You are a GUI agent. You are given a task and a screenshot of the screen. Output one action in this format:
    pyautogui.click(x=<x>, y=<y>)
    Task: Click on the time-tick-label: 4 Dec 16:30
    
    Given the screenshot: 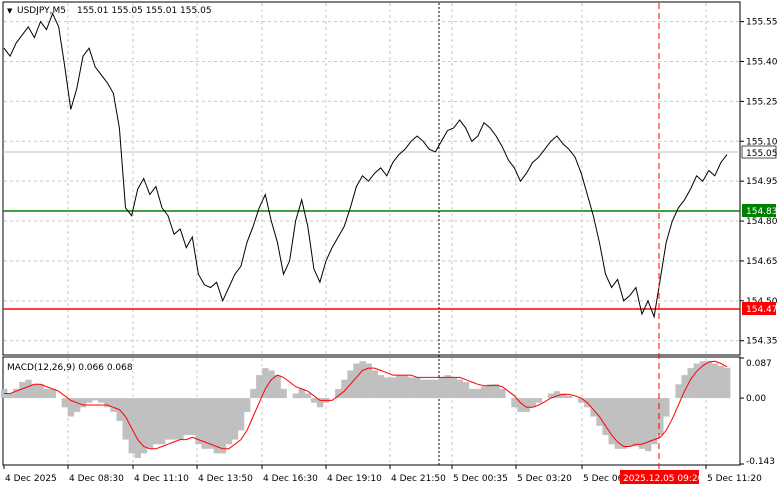 What is the action you would take?
    pyautogui.click(x=290, y=479)
    